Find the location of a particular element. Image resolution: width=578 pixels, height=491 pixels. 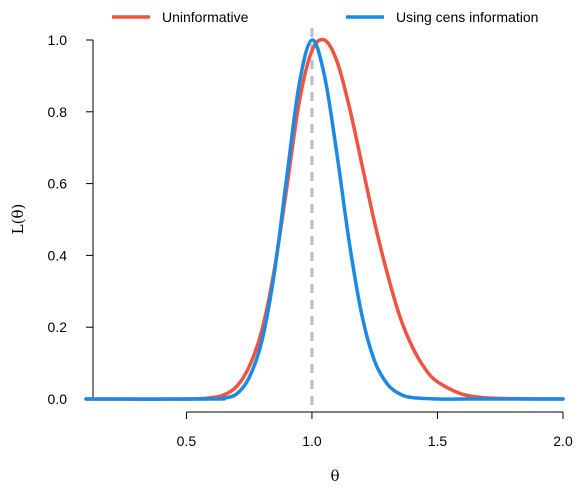

y-tick-label: 0.0 is located at coordinates (58, 399).